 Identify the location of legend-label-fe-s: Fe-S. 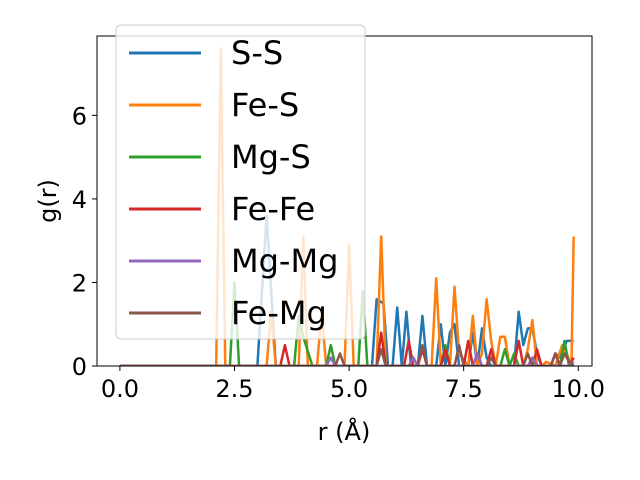
(265, 105).